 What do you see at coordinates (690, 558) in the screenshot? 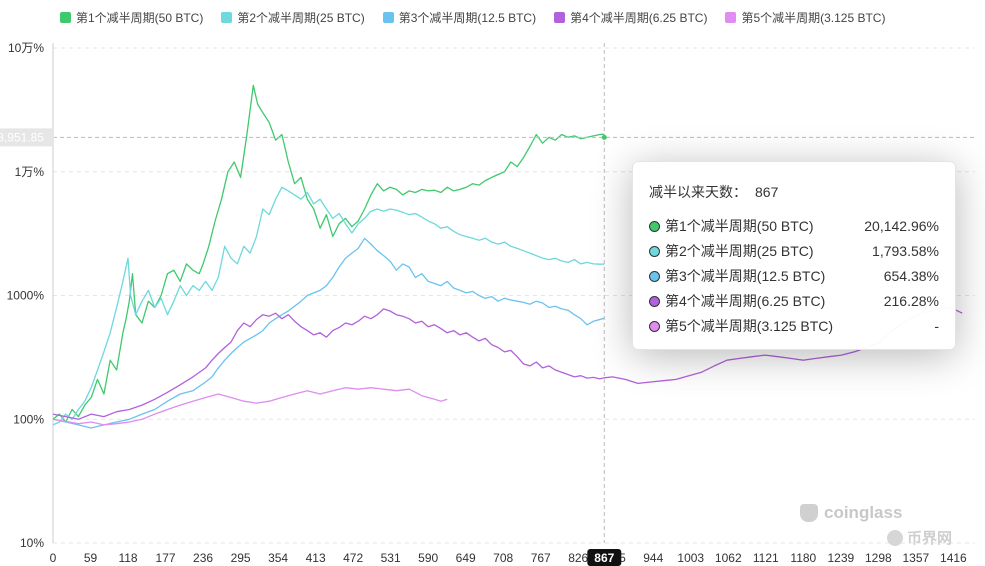
I see `x-tick-label: 1003` at bounding box center [690, 558].